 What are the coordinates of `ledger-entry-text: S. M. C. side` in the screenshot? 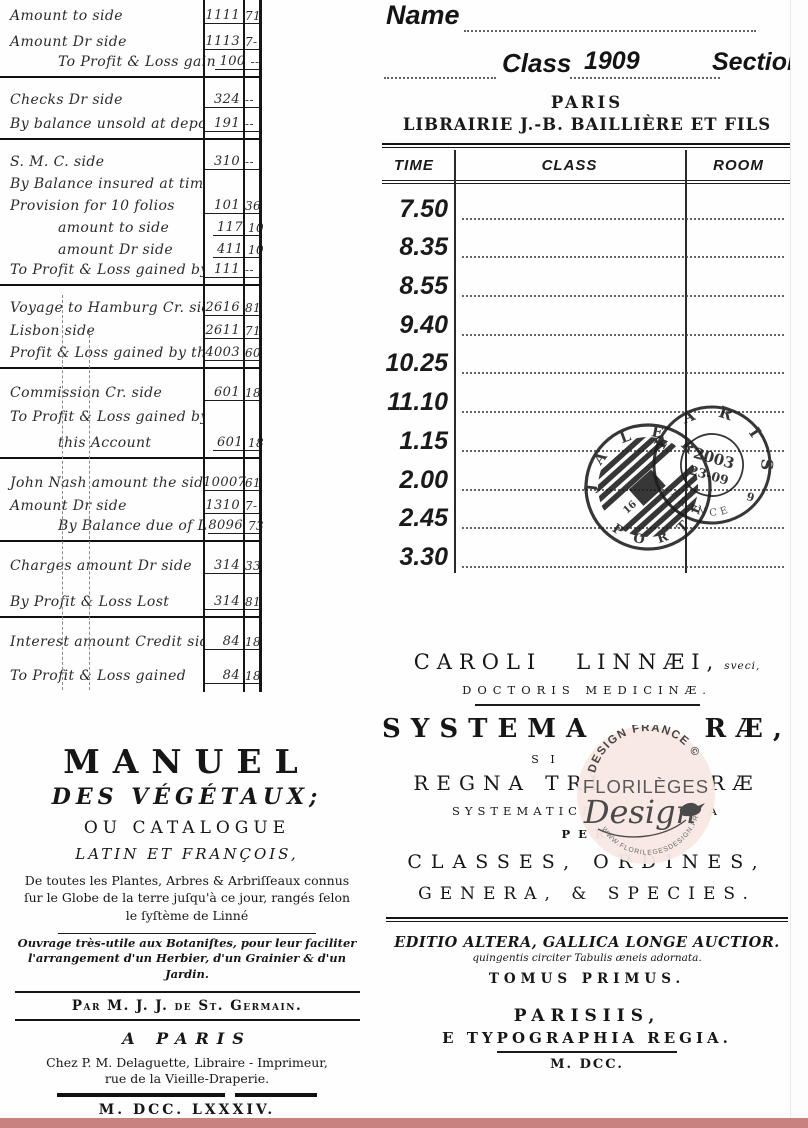 It's located at (57, 162).